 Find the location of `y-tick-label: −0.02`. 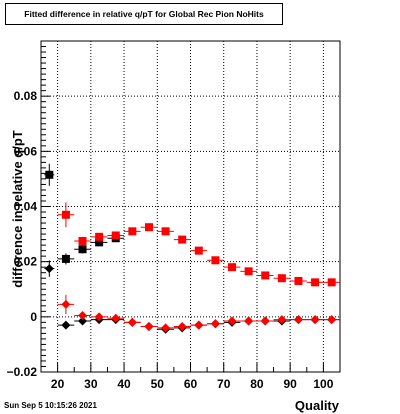

y-tick-label: −0.02 is located at coordinates (22, 372).